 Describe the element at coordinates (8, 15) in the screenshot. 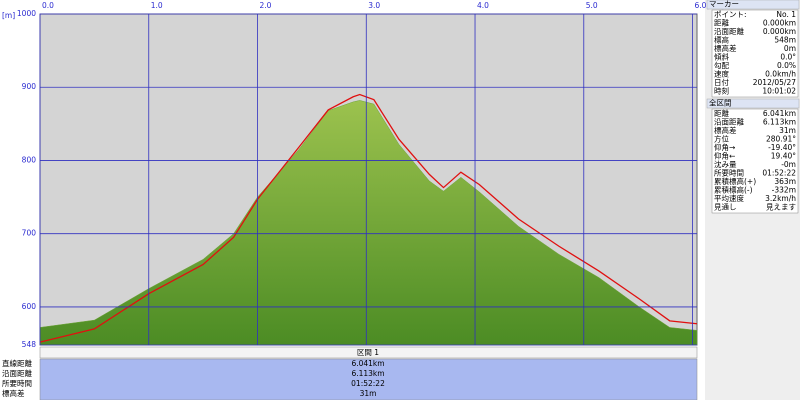

I see `y-unit: [m]` at that location.